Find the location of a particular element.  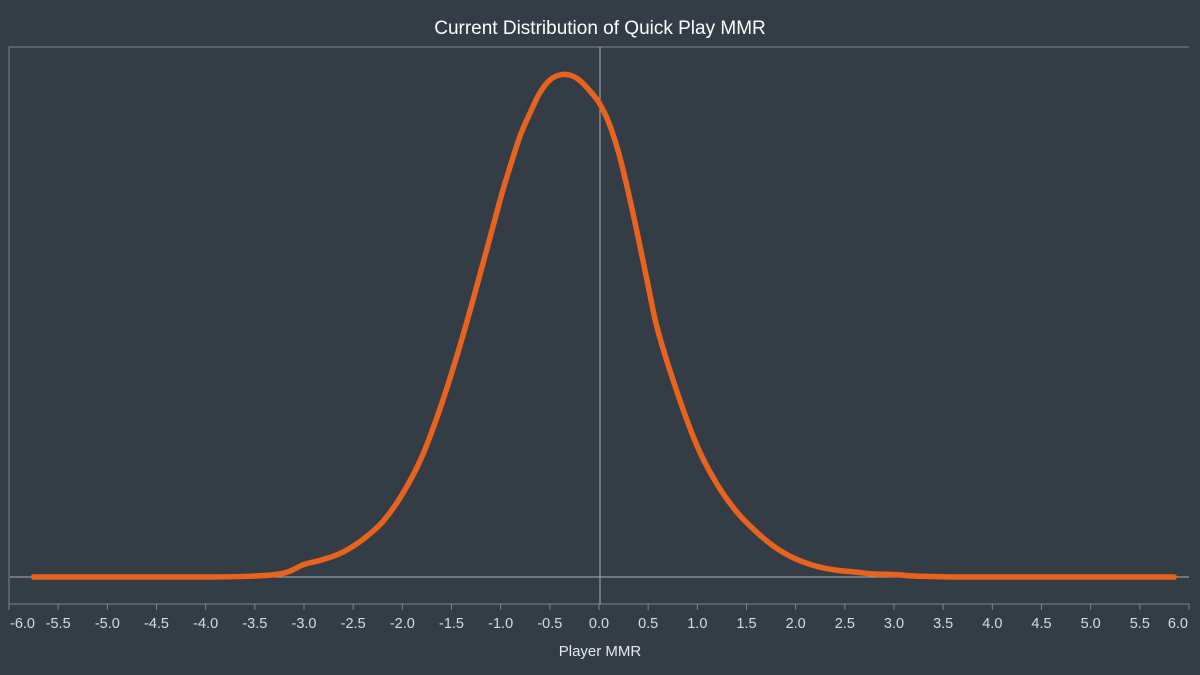

x-tick-label: 1.5 is located at coordinates (746, 624).